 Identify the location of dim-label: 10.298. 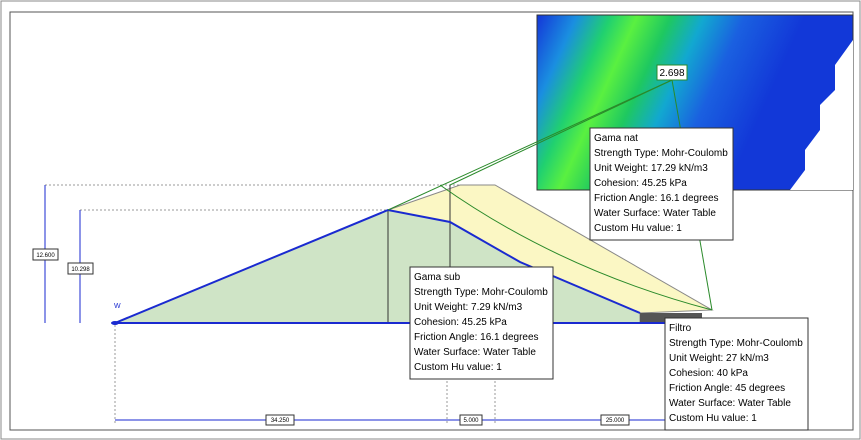
(80, 270).